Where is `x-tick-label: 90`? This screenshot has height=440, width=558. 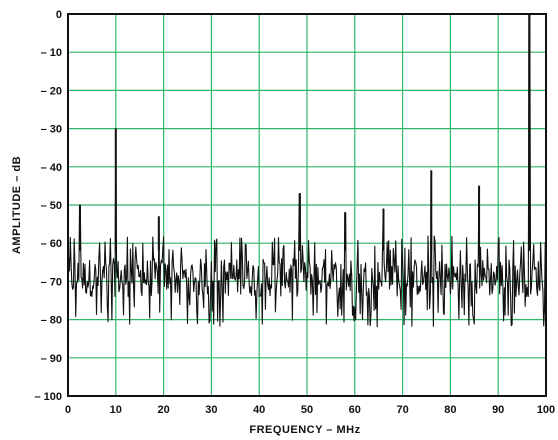
x-tick-label: 90 is located at coordinates (498, 410).